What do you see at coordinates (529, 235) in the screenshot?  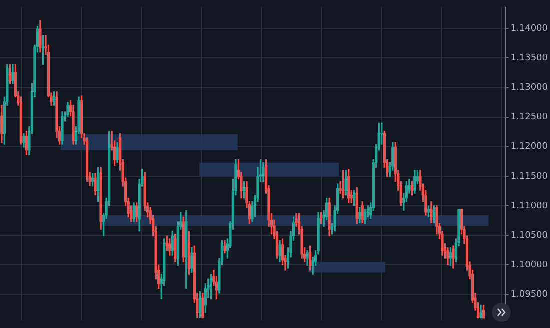 I see `y-tick-label: 1.10500` at bounding box center [529, 235].